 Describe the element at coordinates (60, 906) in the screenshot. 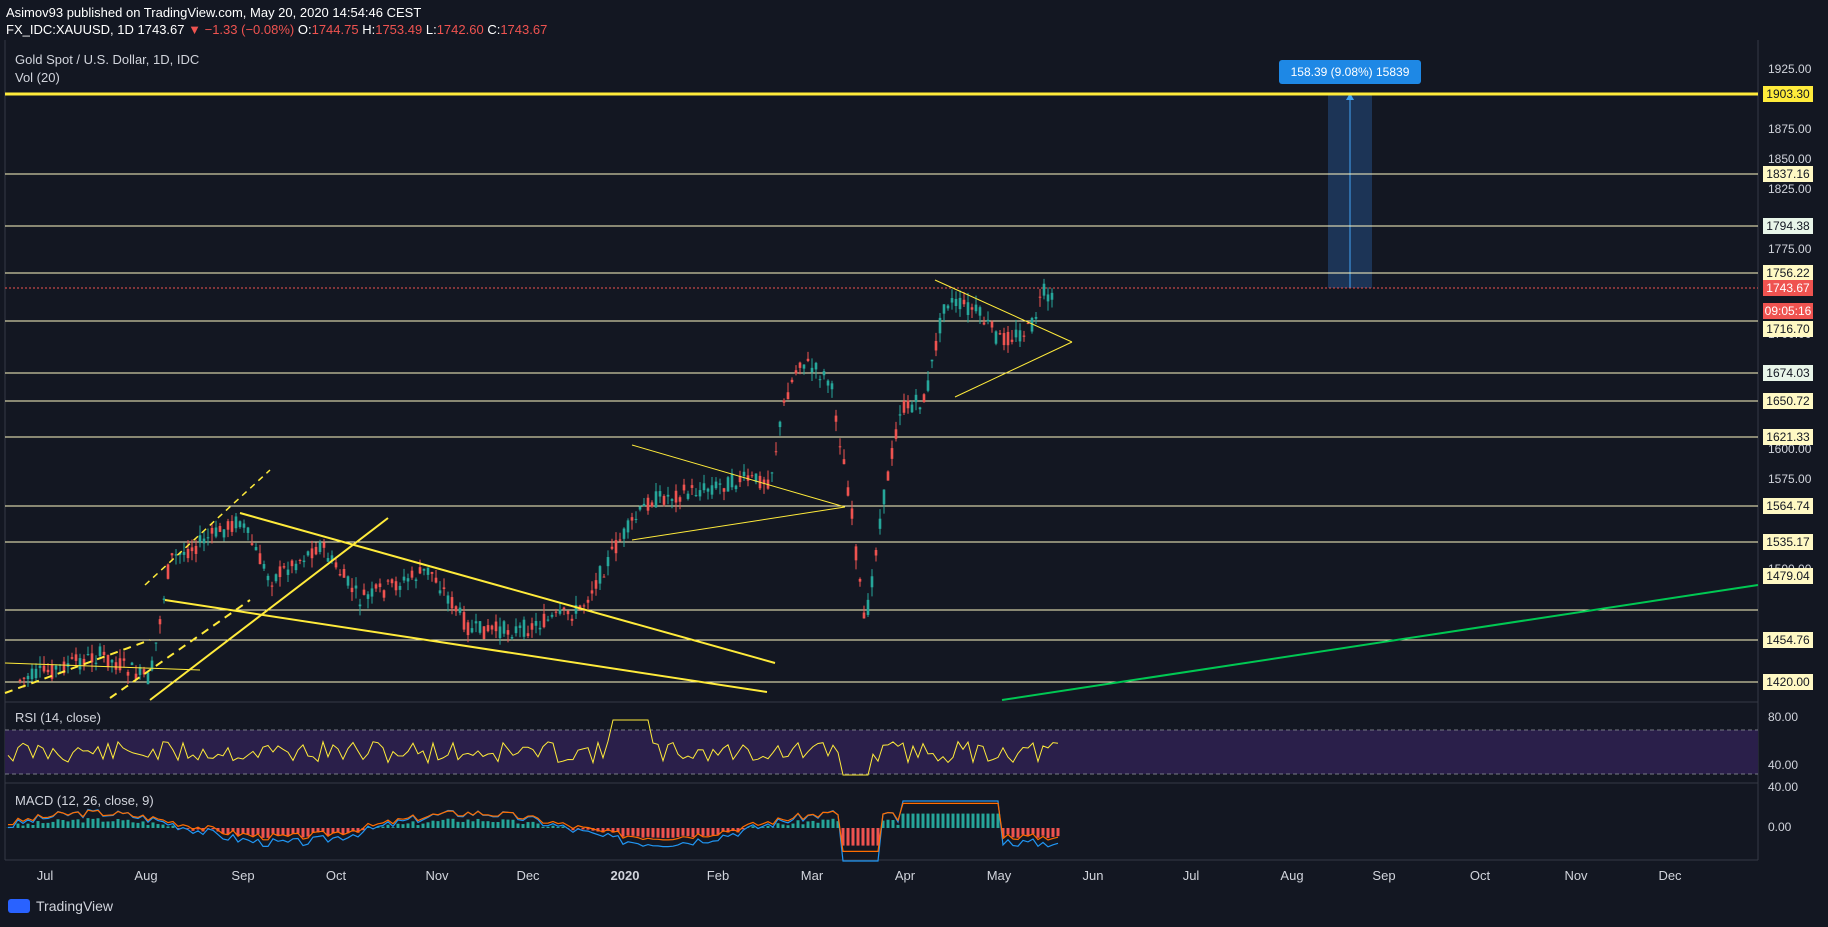

I see `tradingview-logo: TradingView` at that location.